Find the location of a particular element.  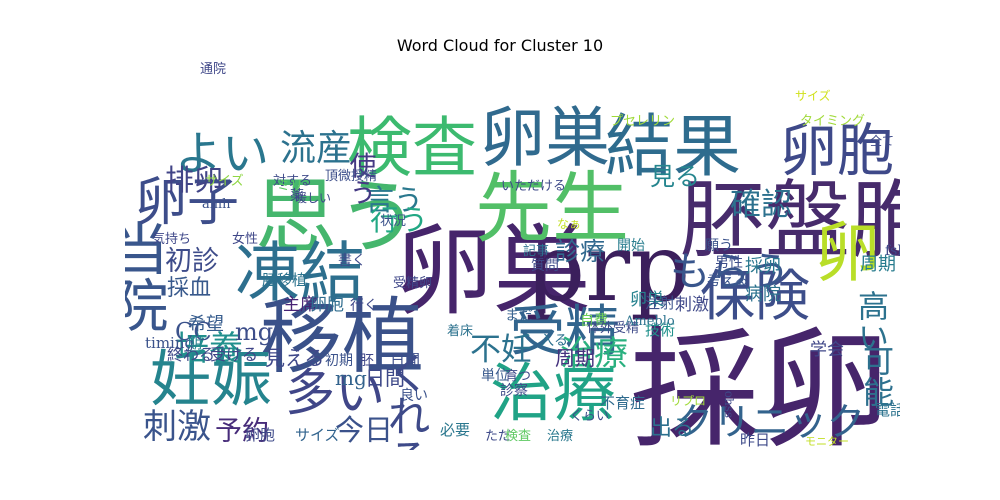

word-72: fsh is located at coordinates (892, 251).